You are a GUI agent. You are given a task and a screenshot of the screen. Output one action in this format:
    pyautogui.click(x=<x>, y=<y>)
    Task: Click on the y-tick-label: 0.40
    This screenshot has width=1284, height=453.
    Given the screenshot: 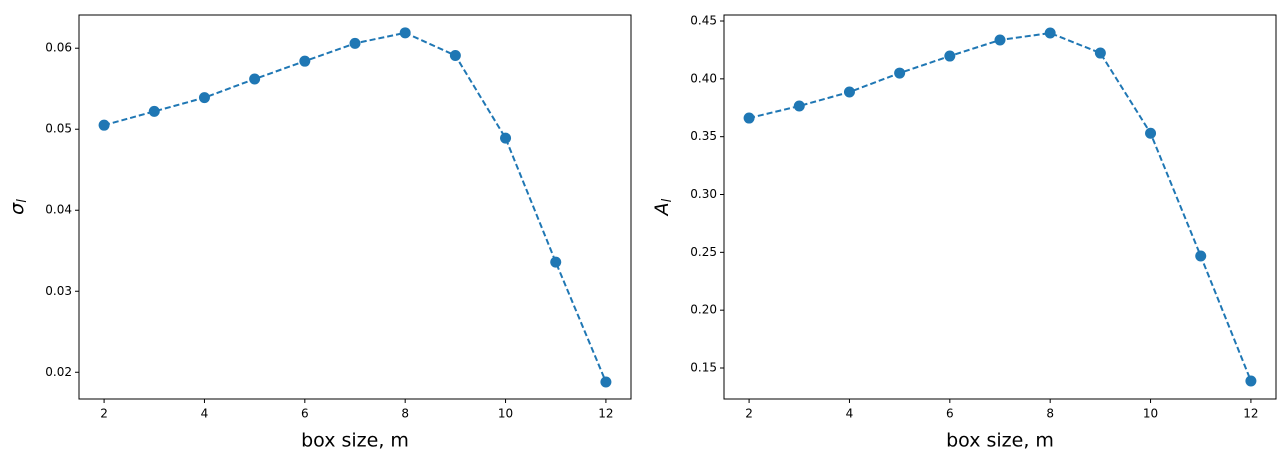 What is the action you would take?
    pyautogui.click(x=703, y=78)
    